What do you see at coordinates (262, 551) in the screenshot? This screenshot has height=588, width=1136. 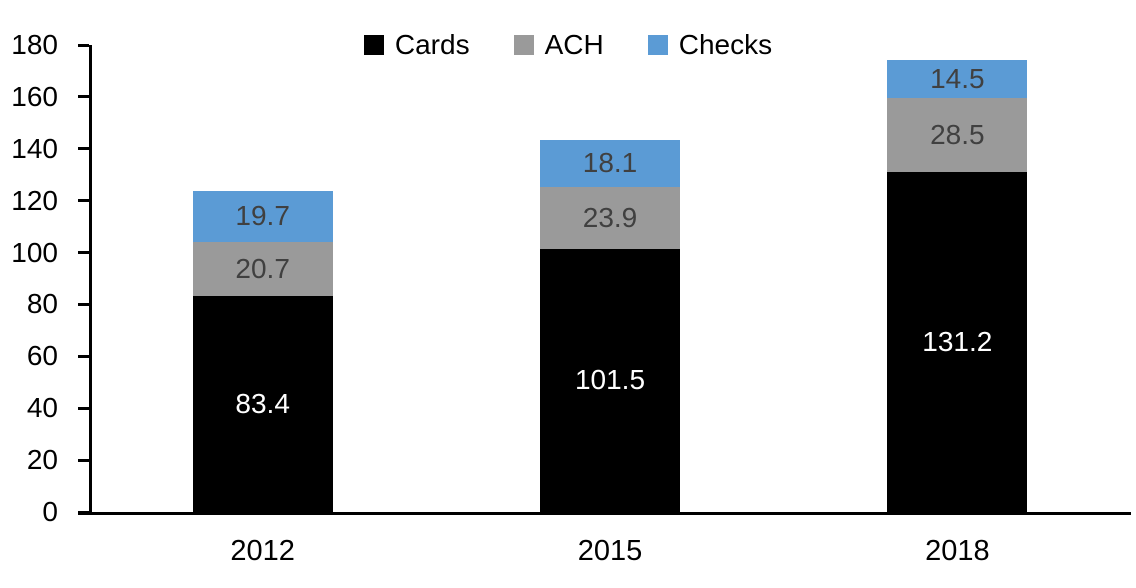 I see `x-axis-label-2012: 2012` at bounding box center [262, 551].